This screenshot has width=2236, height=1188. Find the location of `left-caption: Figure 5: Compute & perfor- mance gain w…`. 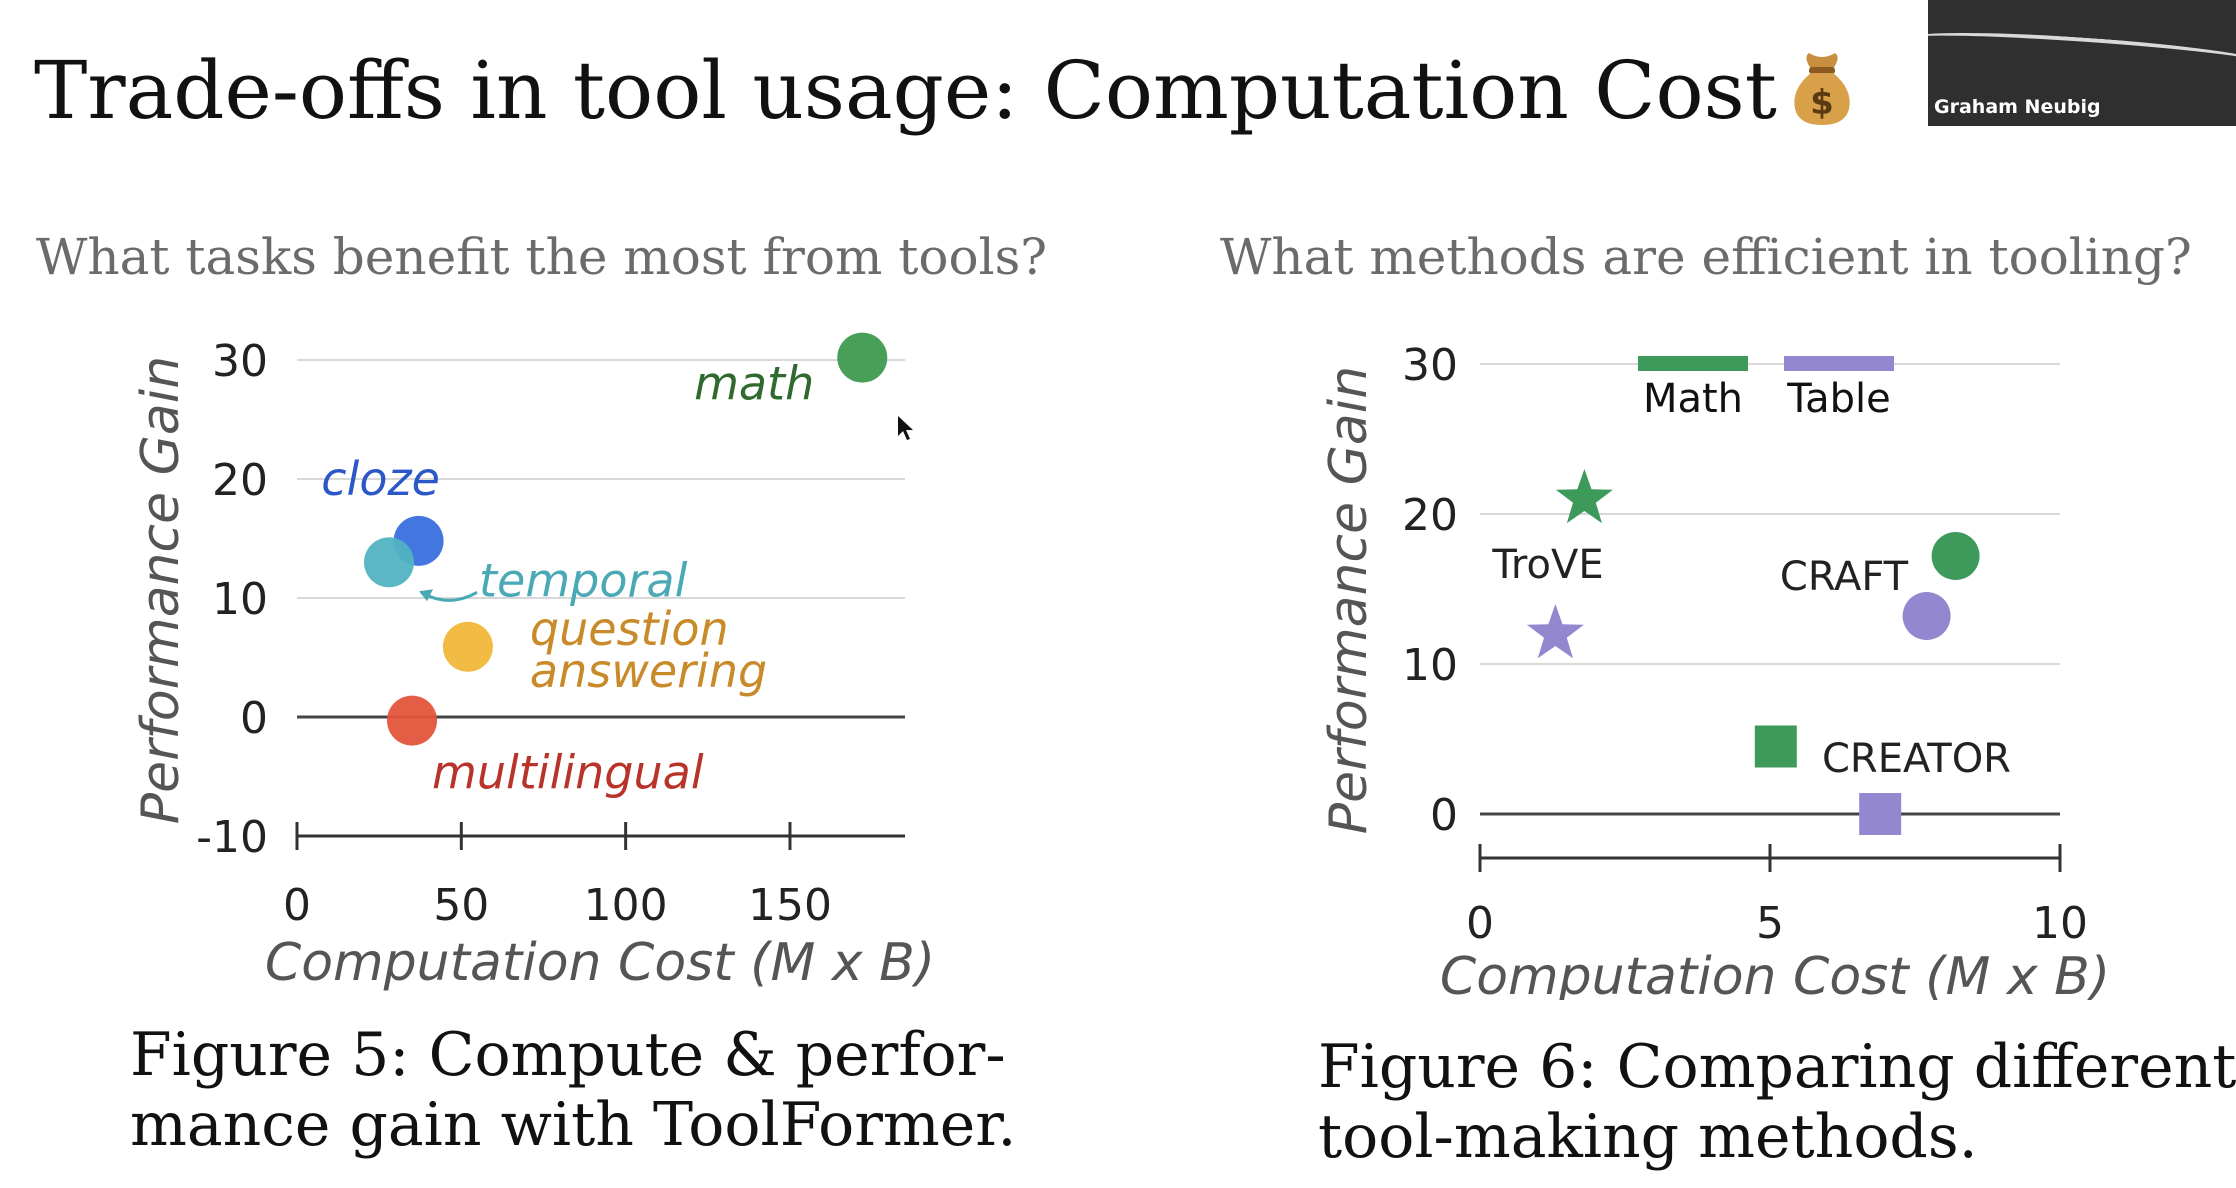

left-caption: Figure 5: Compute & perfor- mance gain w… is located at coordinates (573, 1090).